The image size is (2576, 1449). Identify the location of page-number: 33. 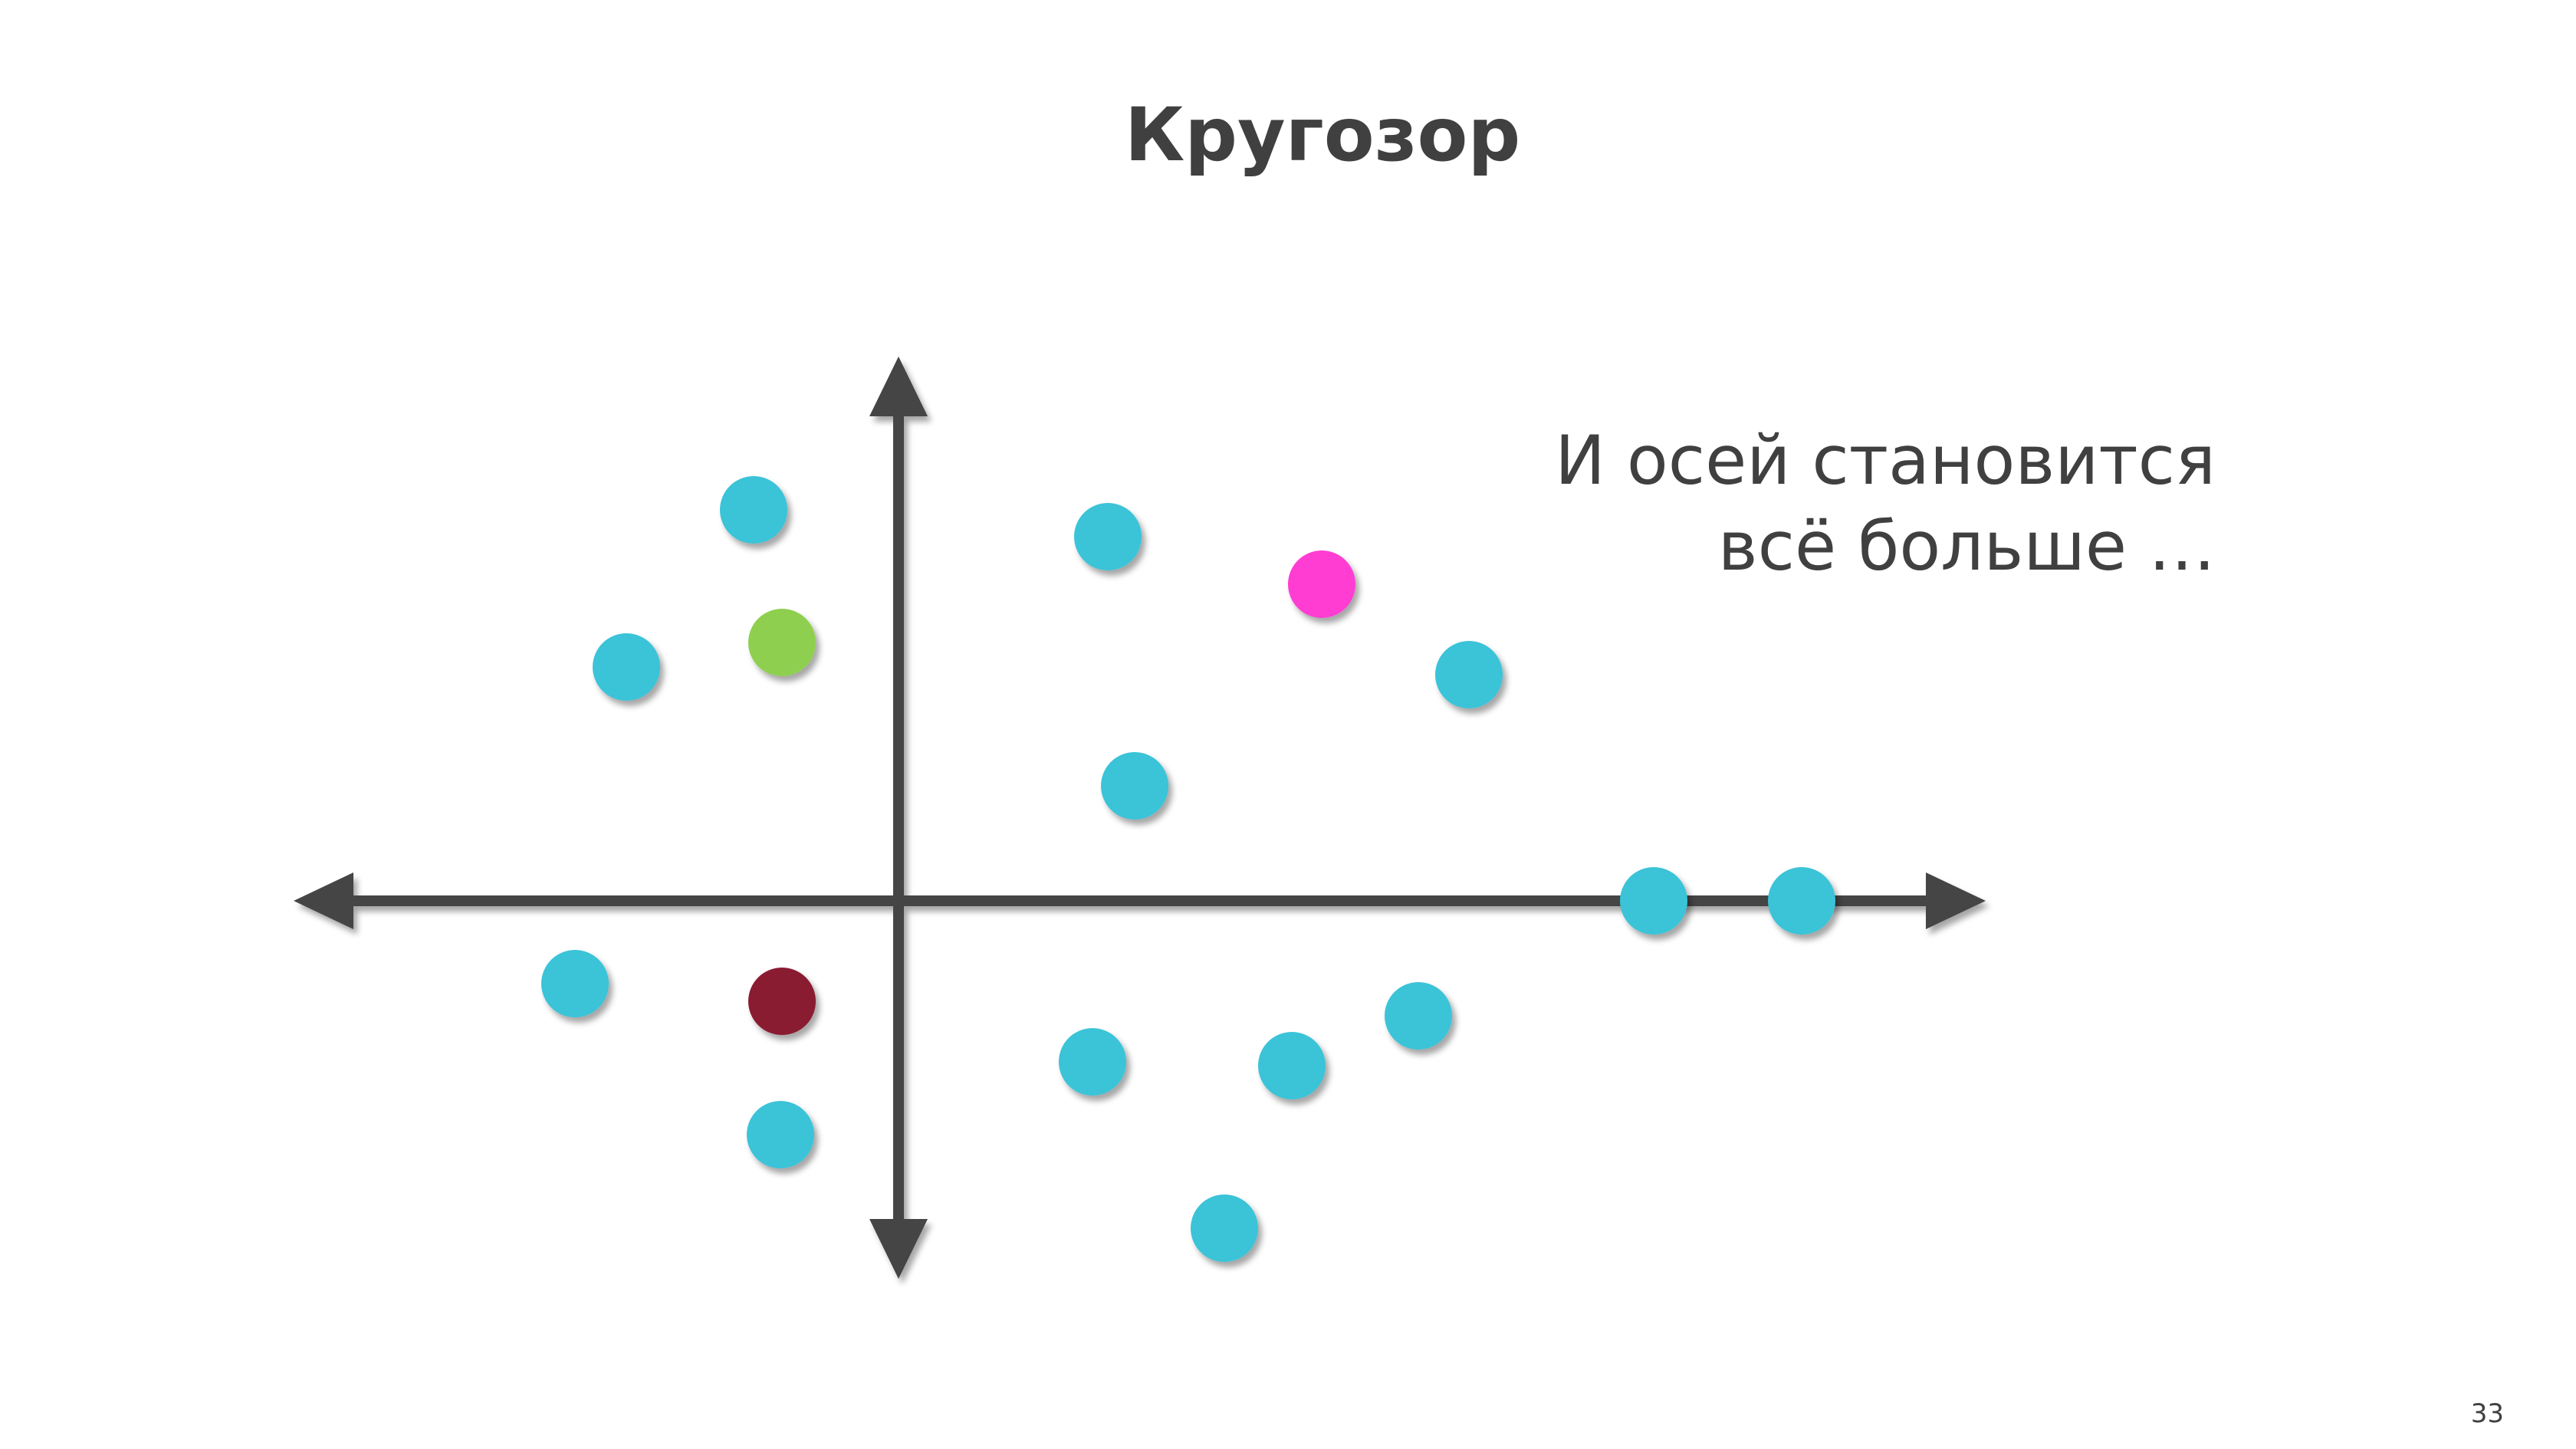
(2487, 1413).